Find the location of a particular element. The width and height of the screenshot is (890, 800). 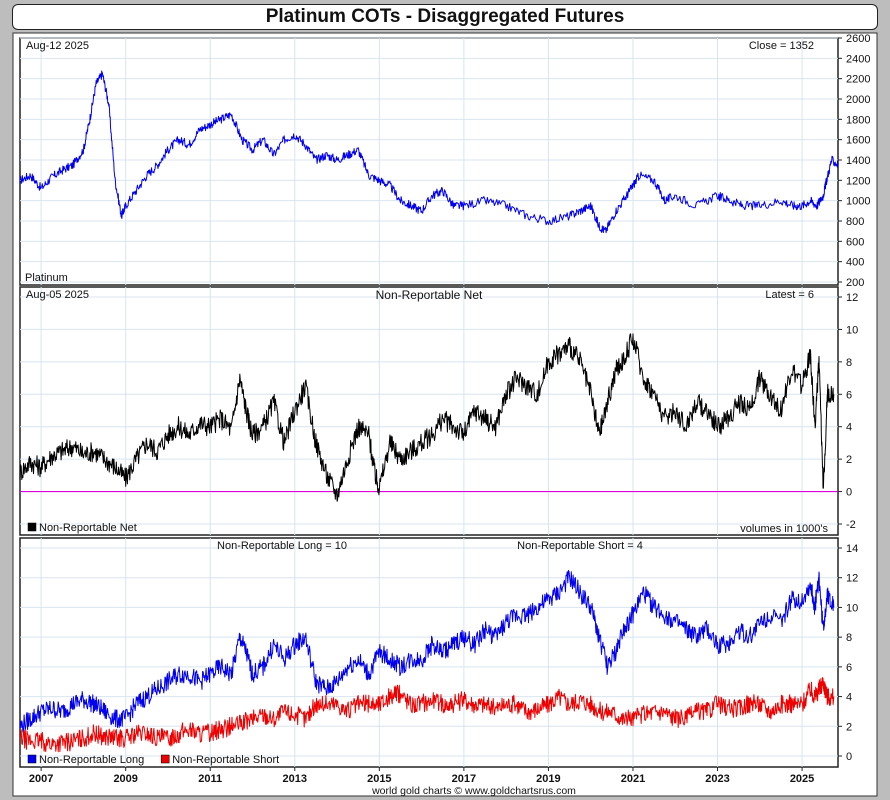

x-tick-label: 2025 is located at coordinates (802, 779).